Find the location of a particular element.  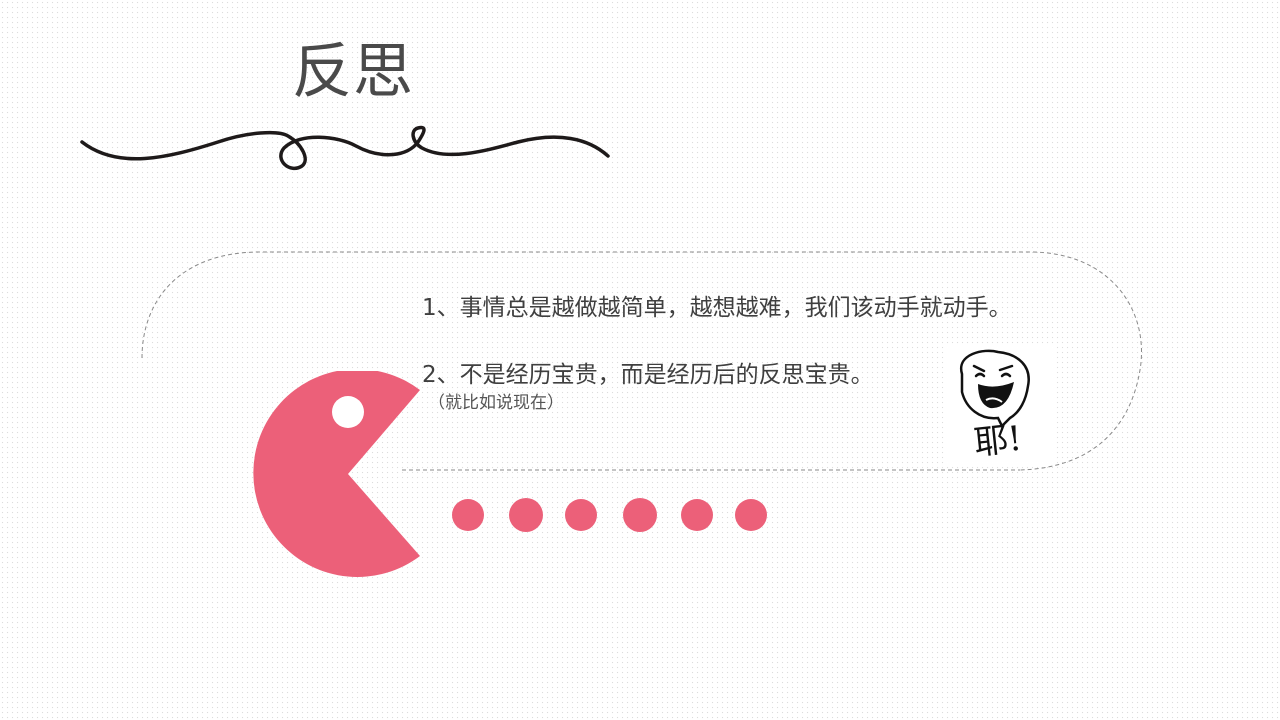

point-2: 2、不是经历宝贵，而是经历后的反思宝贵。 is located at coordinates (648, 375).